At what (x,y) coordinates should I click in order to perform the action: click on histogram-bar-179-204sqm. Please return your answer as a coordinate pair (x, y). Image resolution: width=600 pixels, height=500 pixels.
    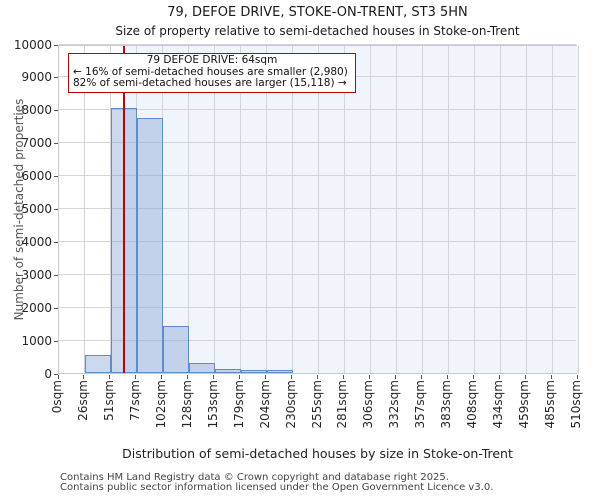
    Looking at the image, I should click on (253, 371).